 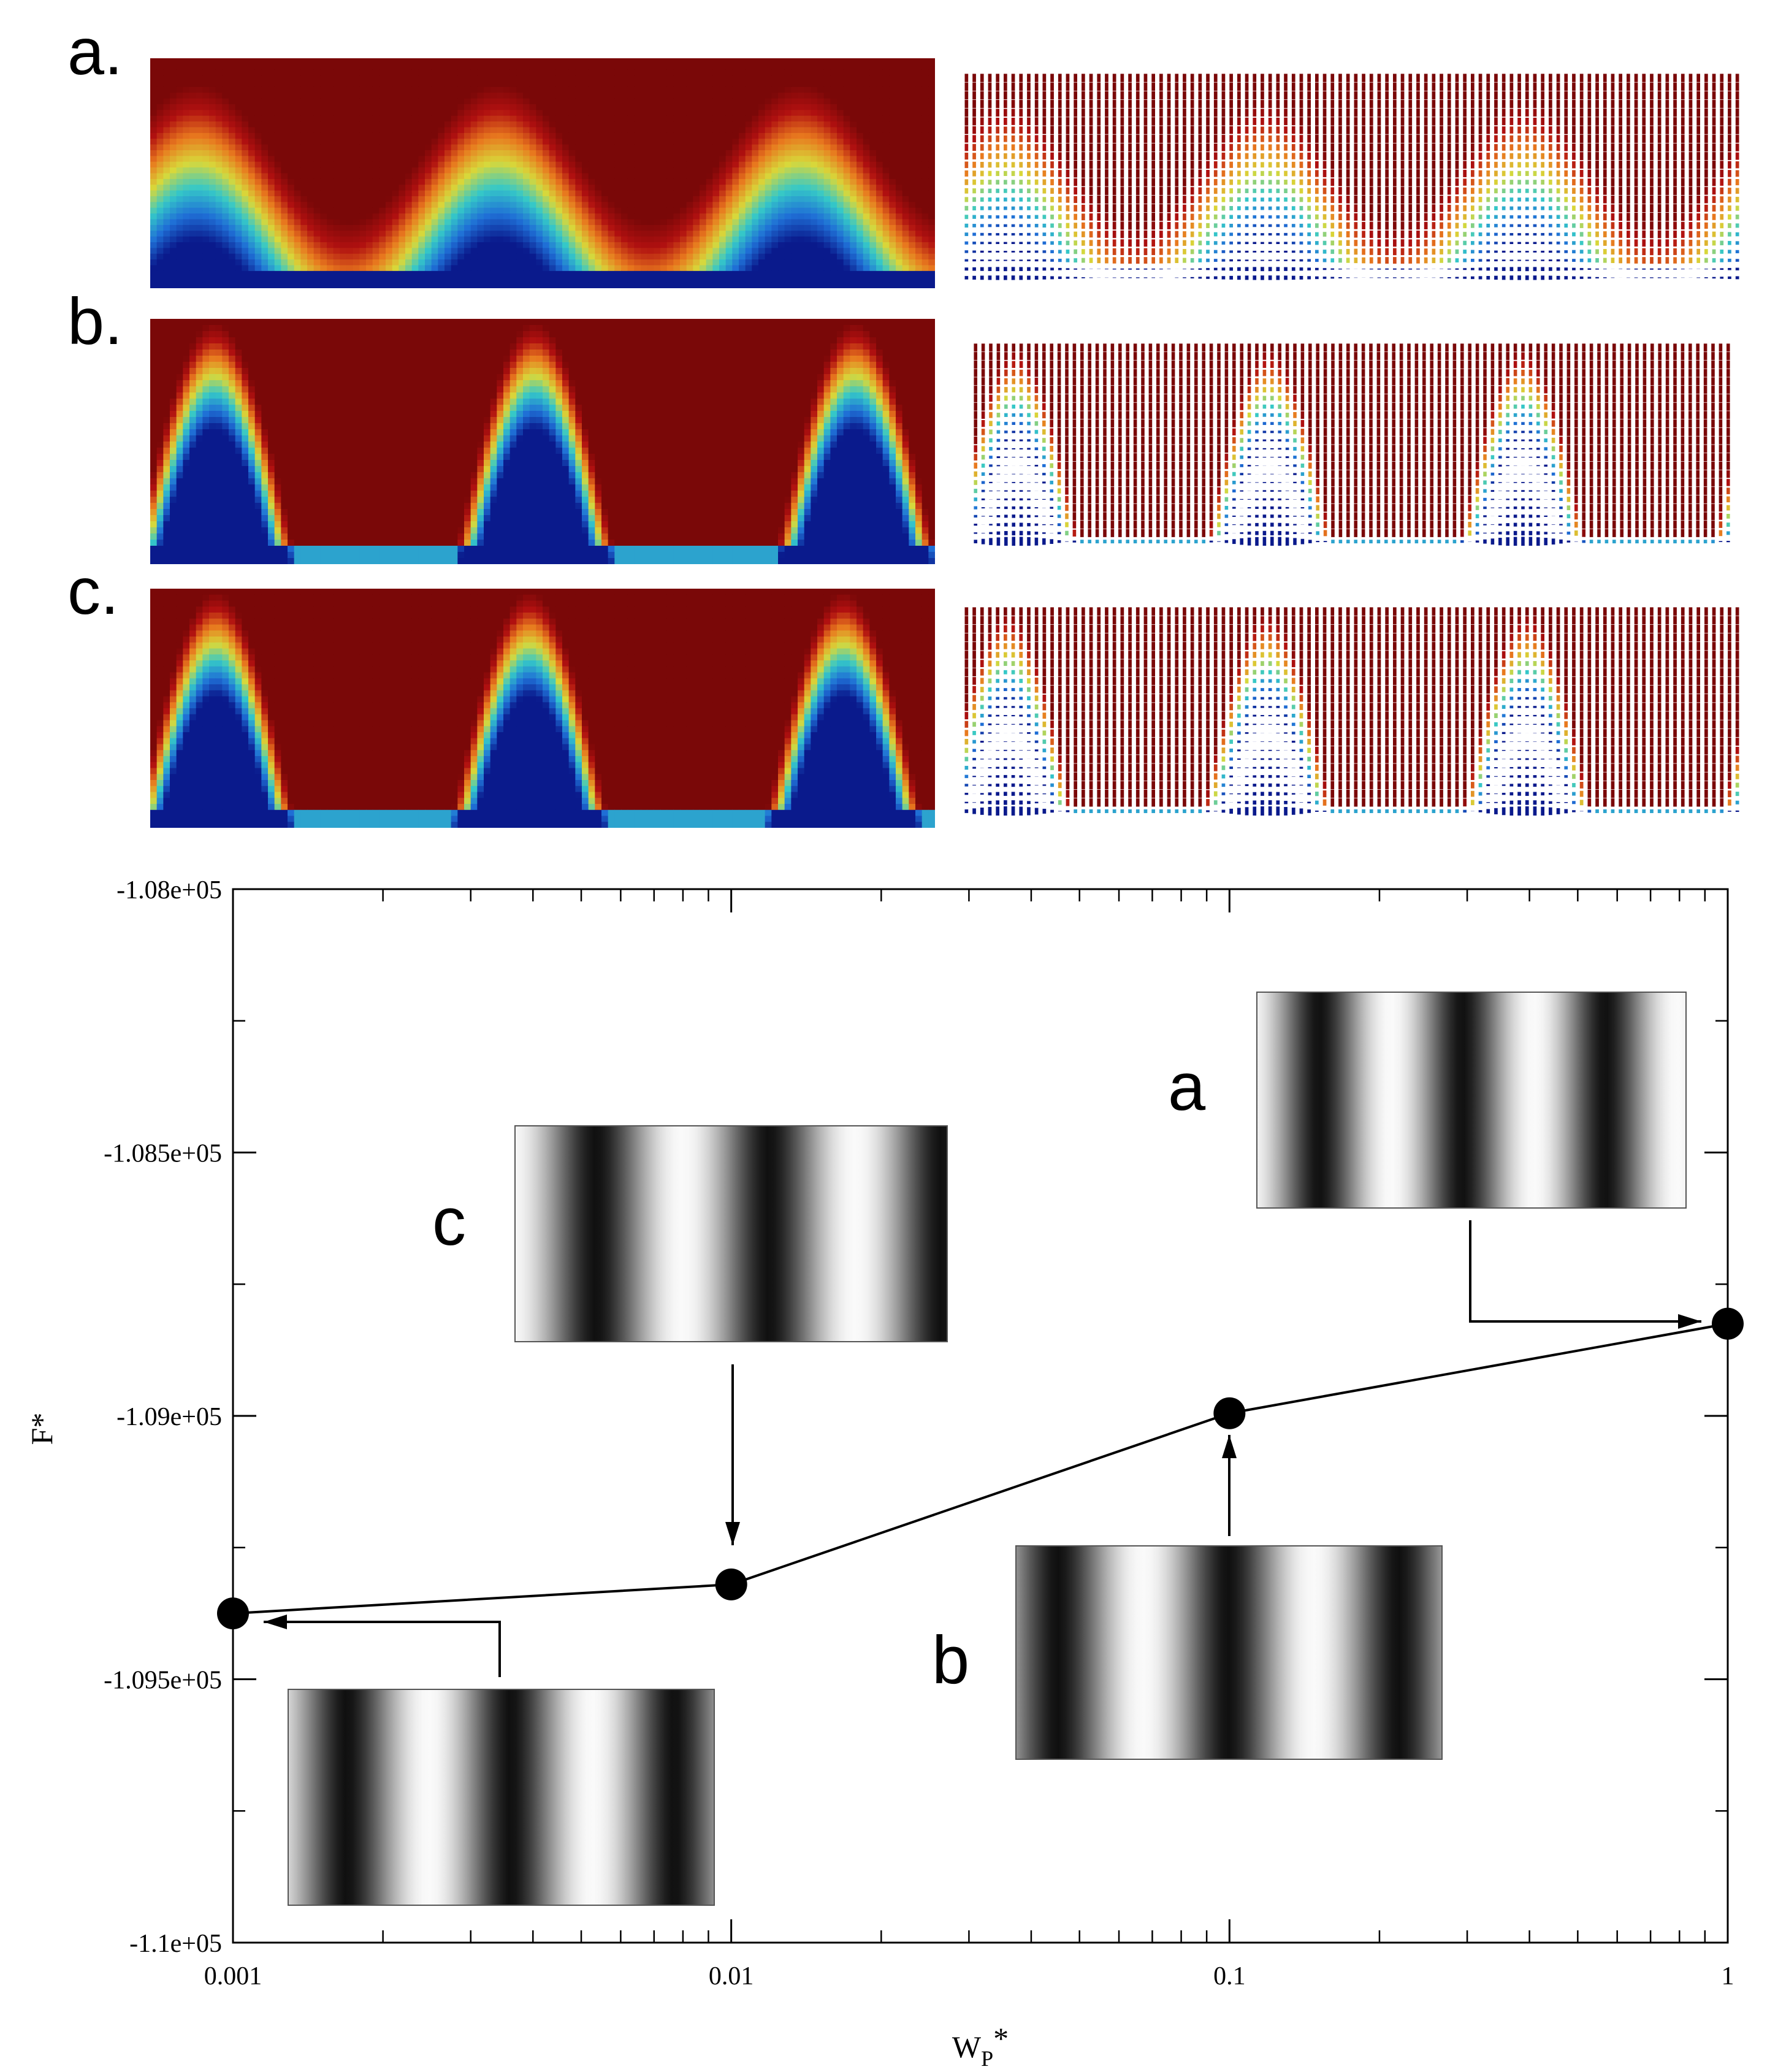 I want to click on simulation-3d-b, so click(x=542, y=442).